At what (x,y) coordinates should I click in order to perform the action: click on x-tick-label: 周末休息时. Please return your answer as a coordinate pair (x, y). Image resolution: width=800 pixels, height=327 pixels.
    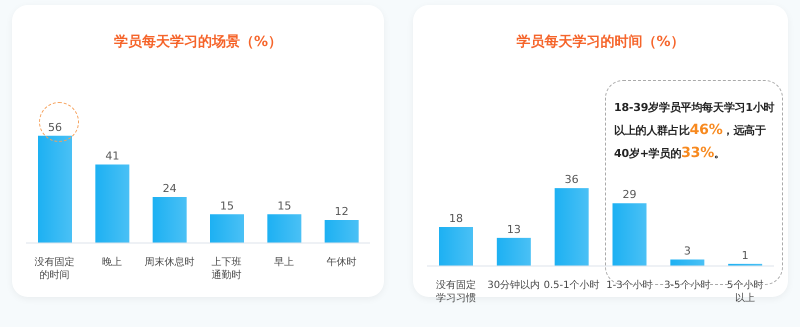
    Looking at the image, I should click on (169, 262).